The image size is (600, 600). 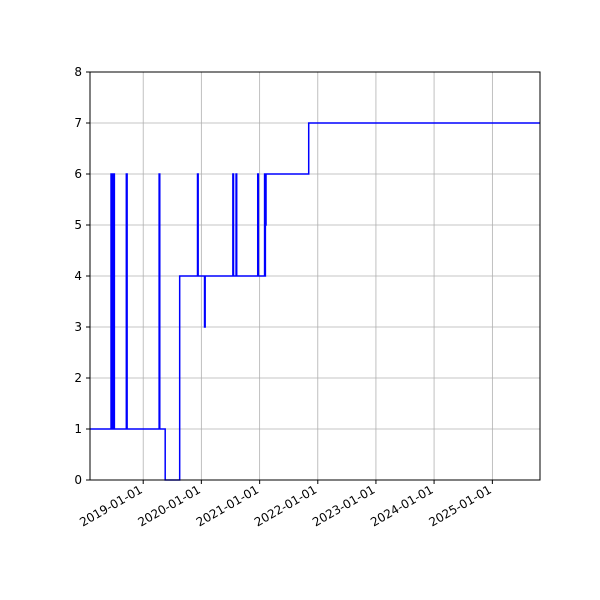 I want to click on y-tick-label: 3, so click(x=78, y=327).